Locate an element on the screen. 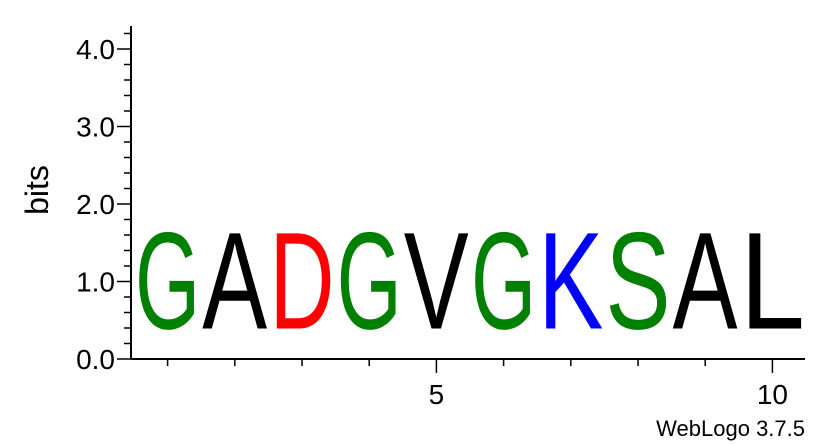 Image resolution: width=831 pixels, height=444 pixels. logo-letter-k: K is located at coordinates (570, 282).